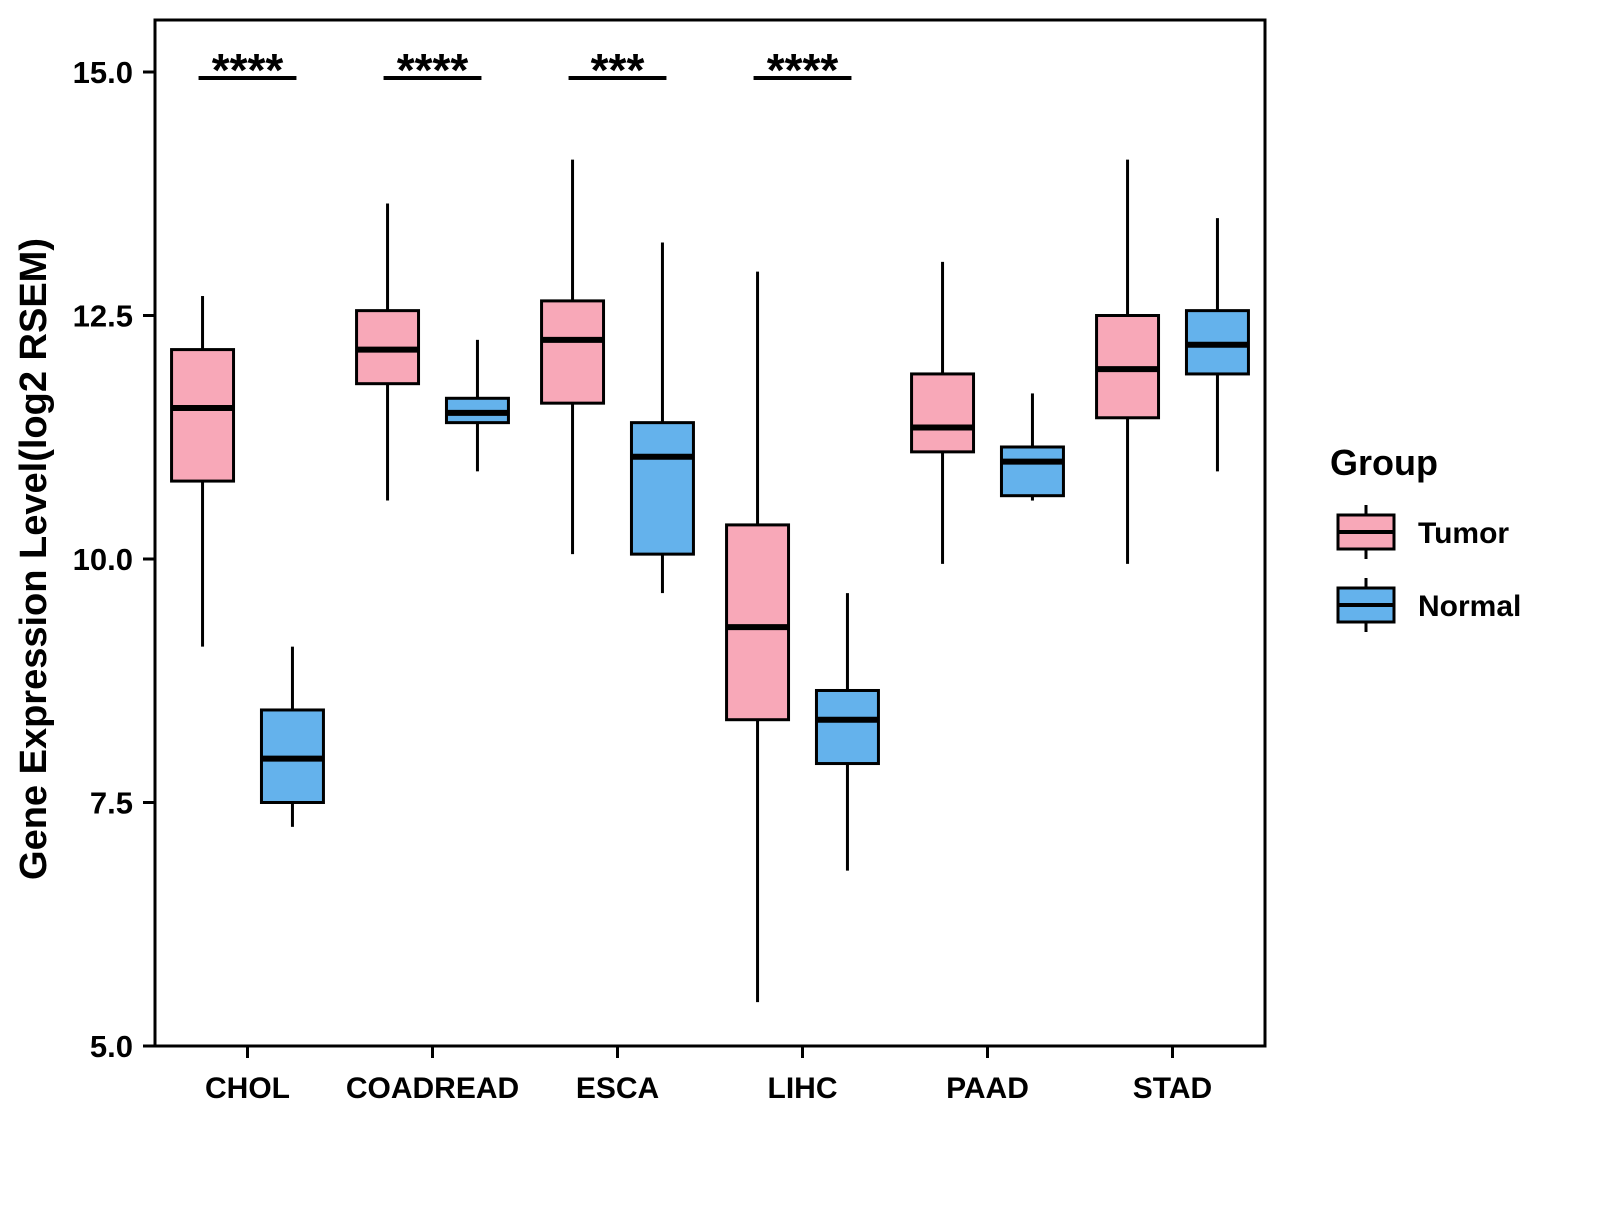 The width and height of the screenshot is (1600, 1205). What do you see at coordinates (803, 1088) in the screenshot?
I see `x-tick-label: LIHC` at bounding box center [803, 1088].